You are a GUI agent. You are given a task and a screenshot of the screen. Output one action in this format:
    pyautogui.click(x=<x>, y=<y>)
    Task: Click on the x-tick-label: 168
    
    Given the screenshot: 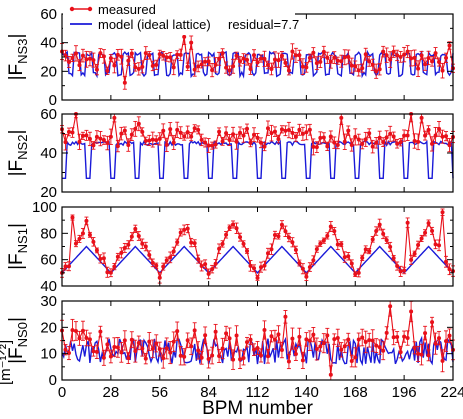 What is the action you would take?
    pyautogui.click(x=355, y=392)
    